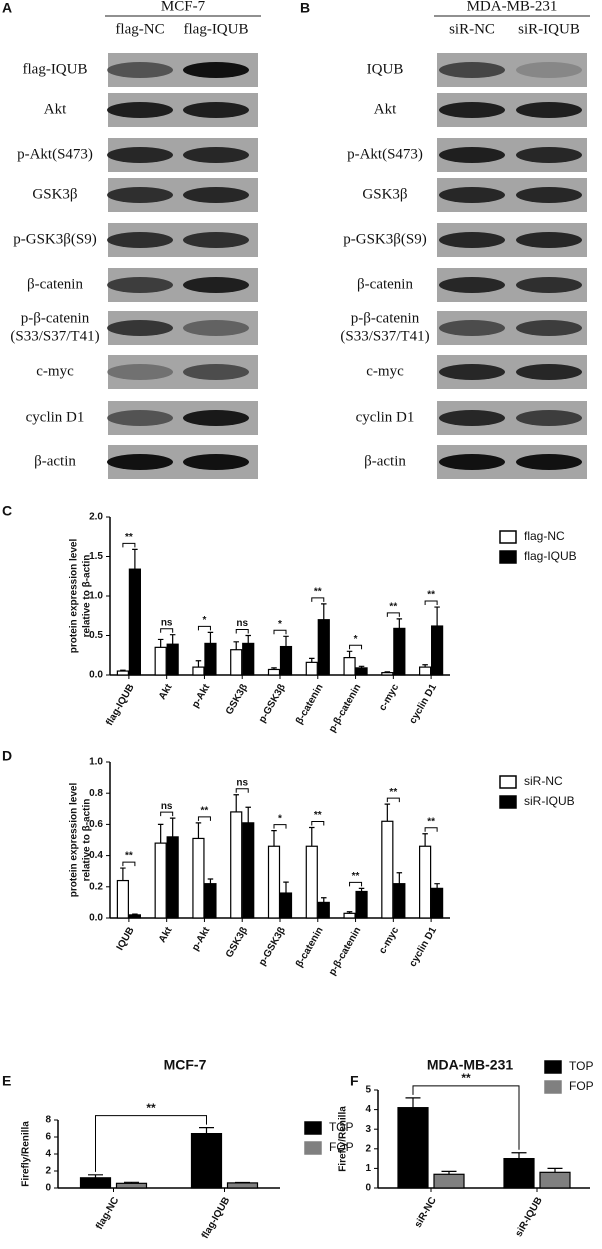  What do you see at coordinates (96, 793) in the screenshot?
I see `y-tick-label: 0.8` at bounding box center [96, 793].